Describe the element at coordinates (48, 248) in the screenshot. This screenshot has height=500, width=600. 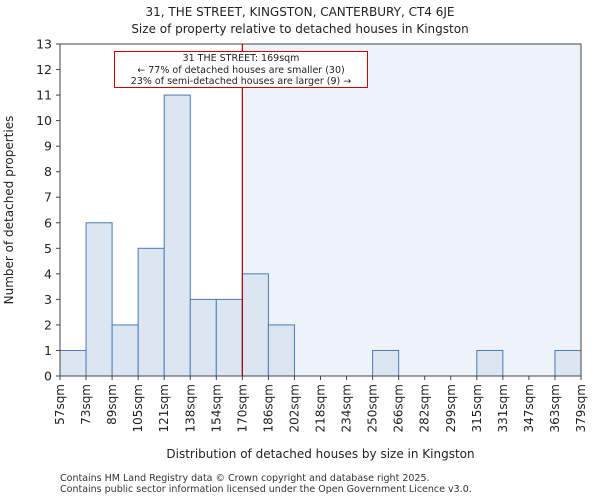
I see `y-tick-label: 5` at that location.